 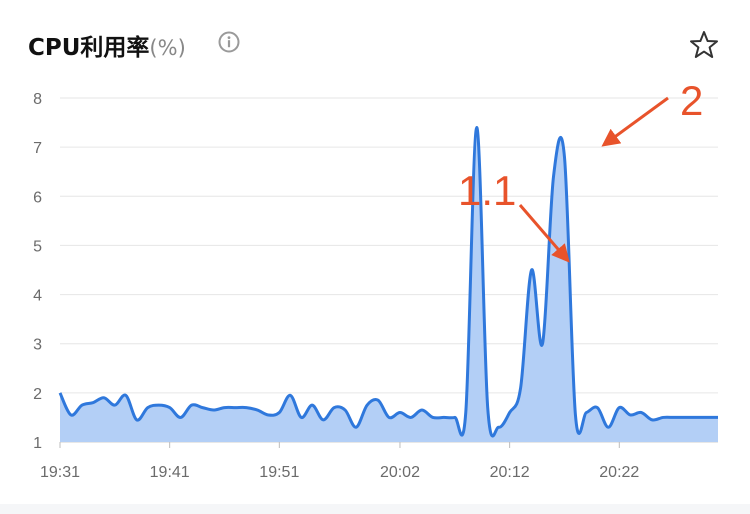 I want to click on annotation-label: 1.1, so click(x=487, y=190).